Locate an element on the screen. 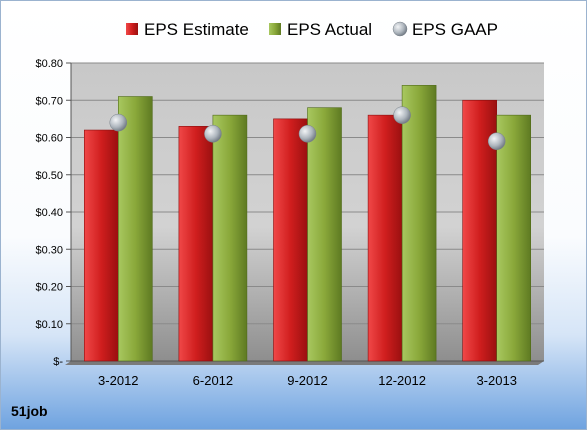  company-label: 51job is located at coordinates (29, 411).